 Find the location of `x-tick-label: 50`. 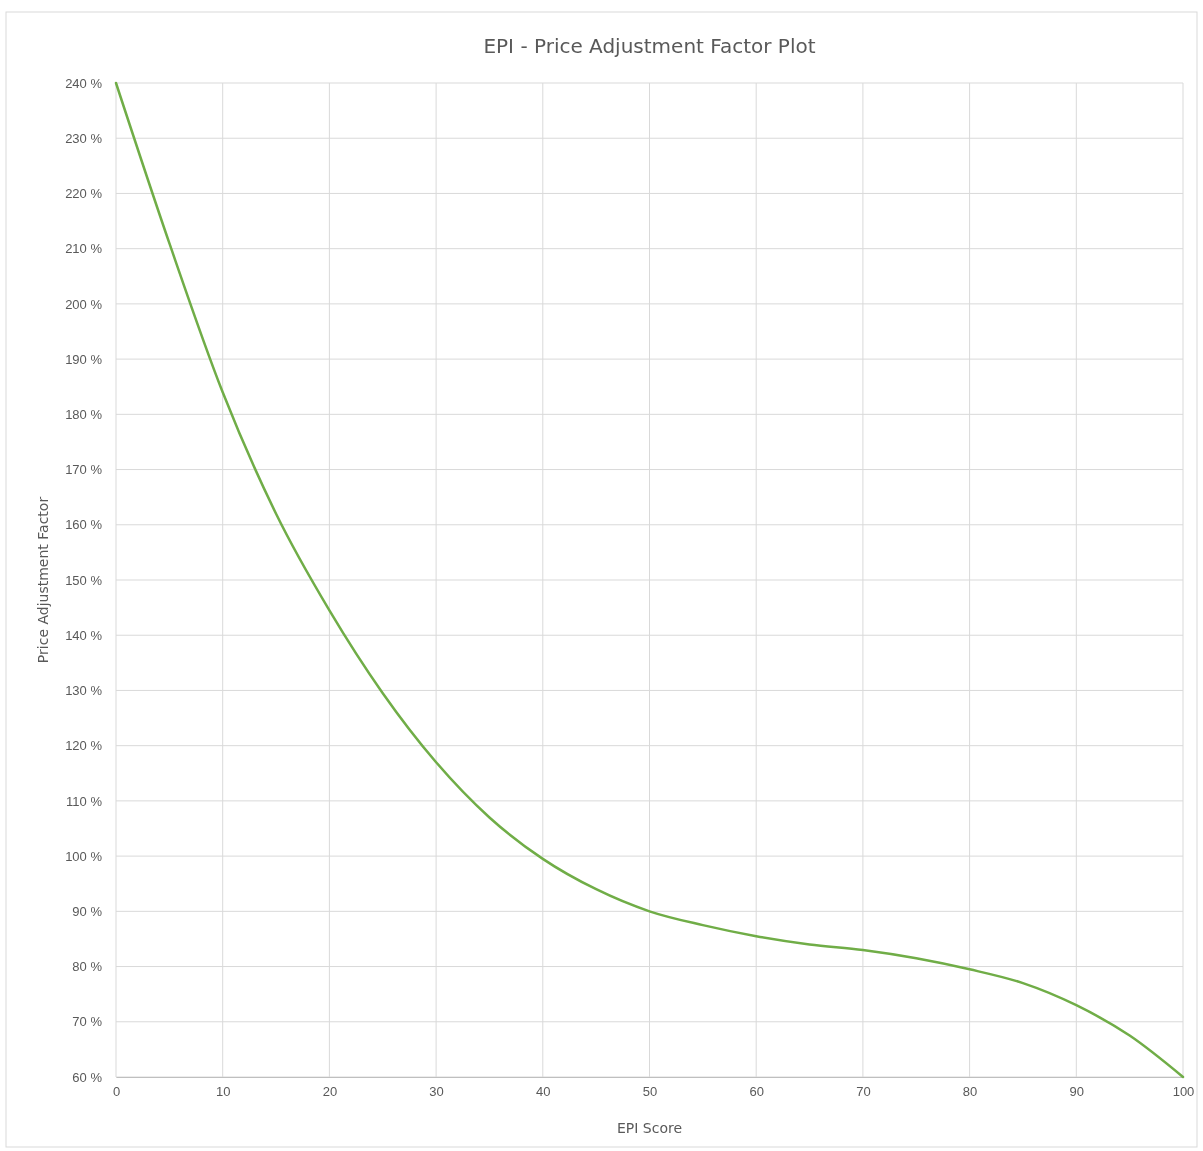

x-tick-label: 50 is located at coordinates (650, 1092).